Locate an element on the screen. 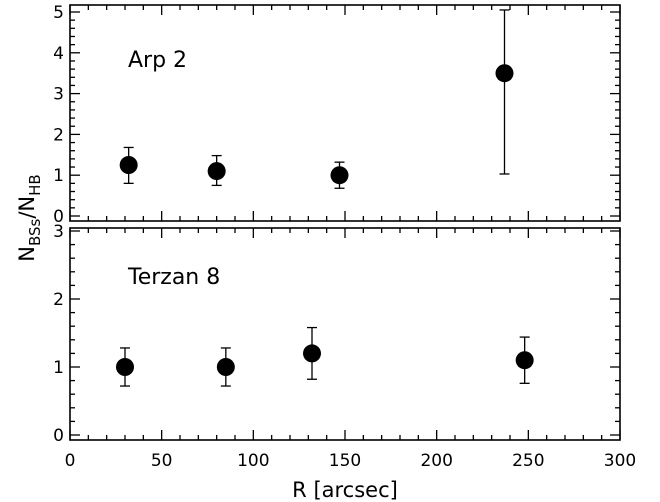  y-axis-title-sub2: HB is located at coordinates (35, 185).